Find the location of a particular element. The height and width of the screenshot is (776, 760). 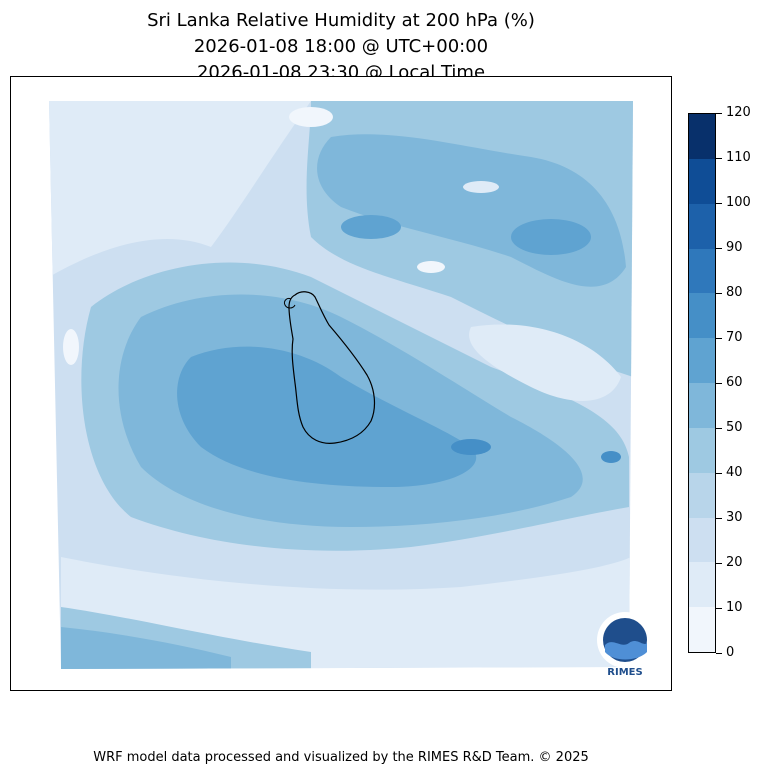

jaffna-outline is located at coordinates (290, 303).